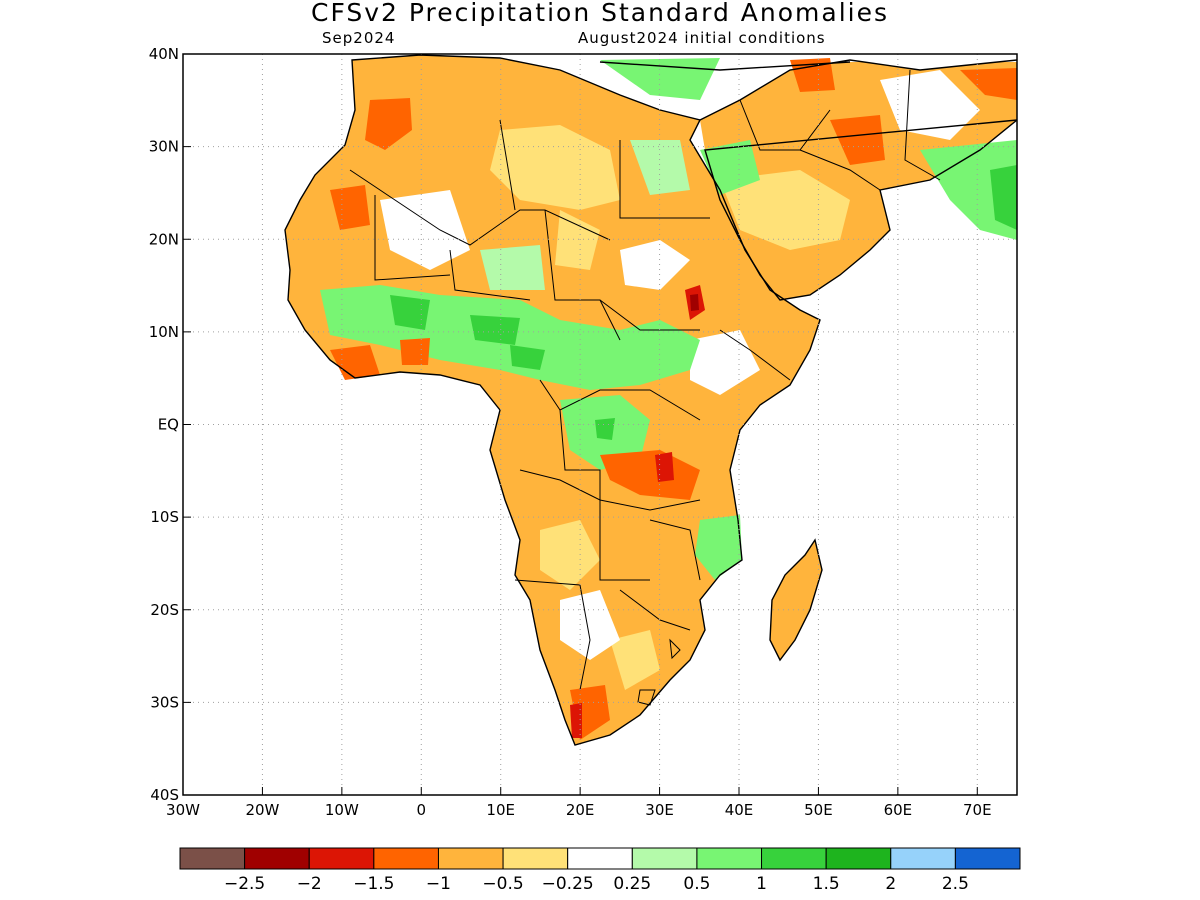  I want to click on madagascar-land, so click(796, 600).